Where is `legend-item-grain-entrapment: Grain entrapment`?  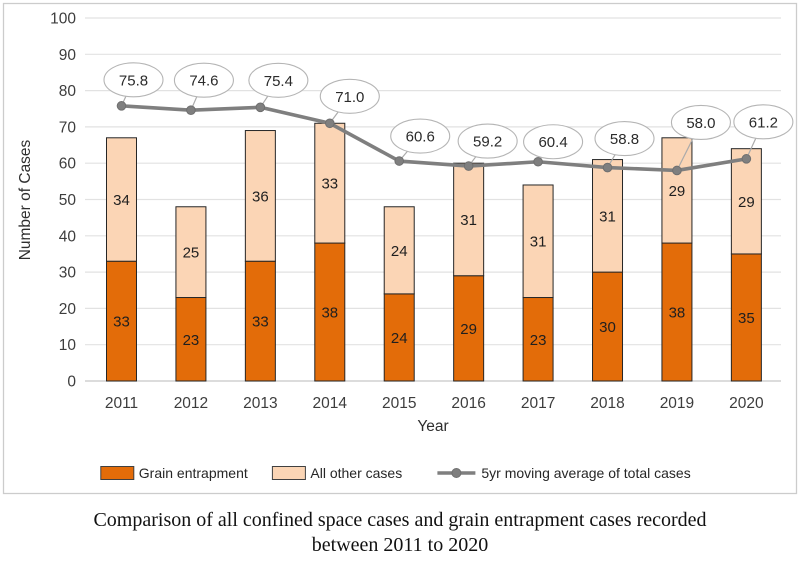 legend-item-grain-entrapment: Grain entrapment is located at coordinates (174, 473).